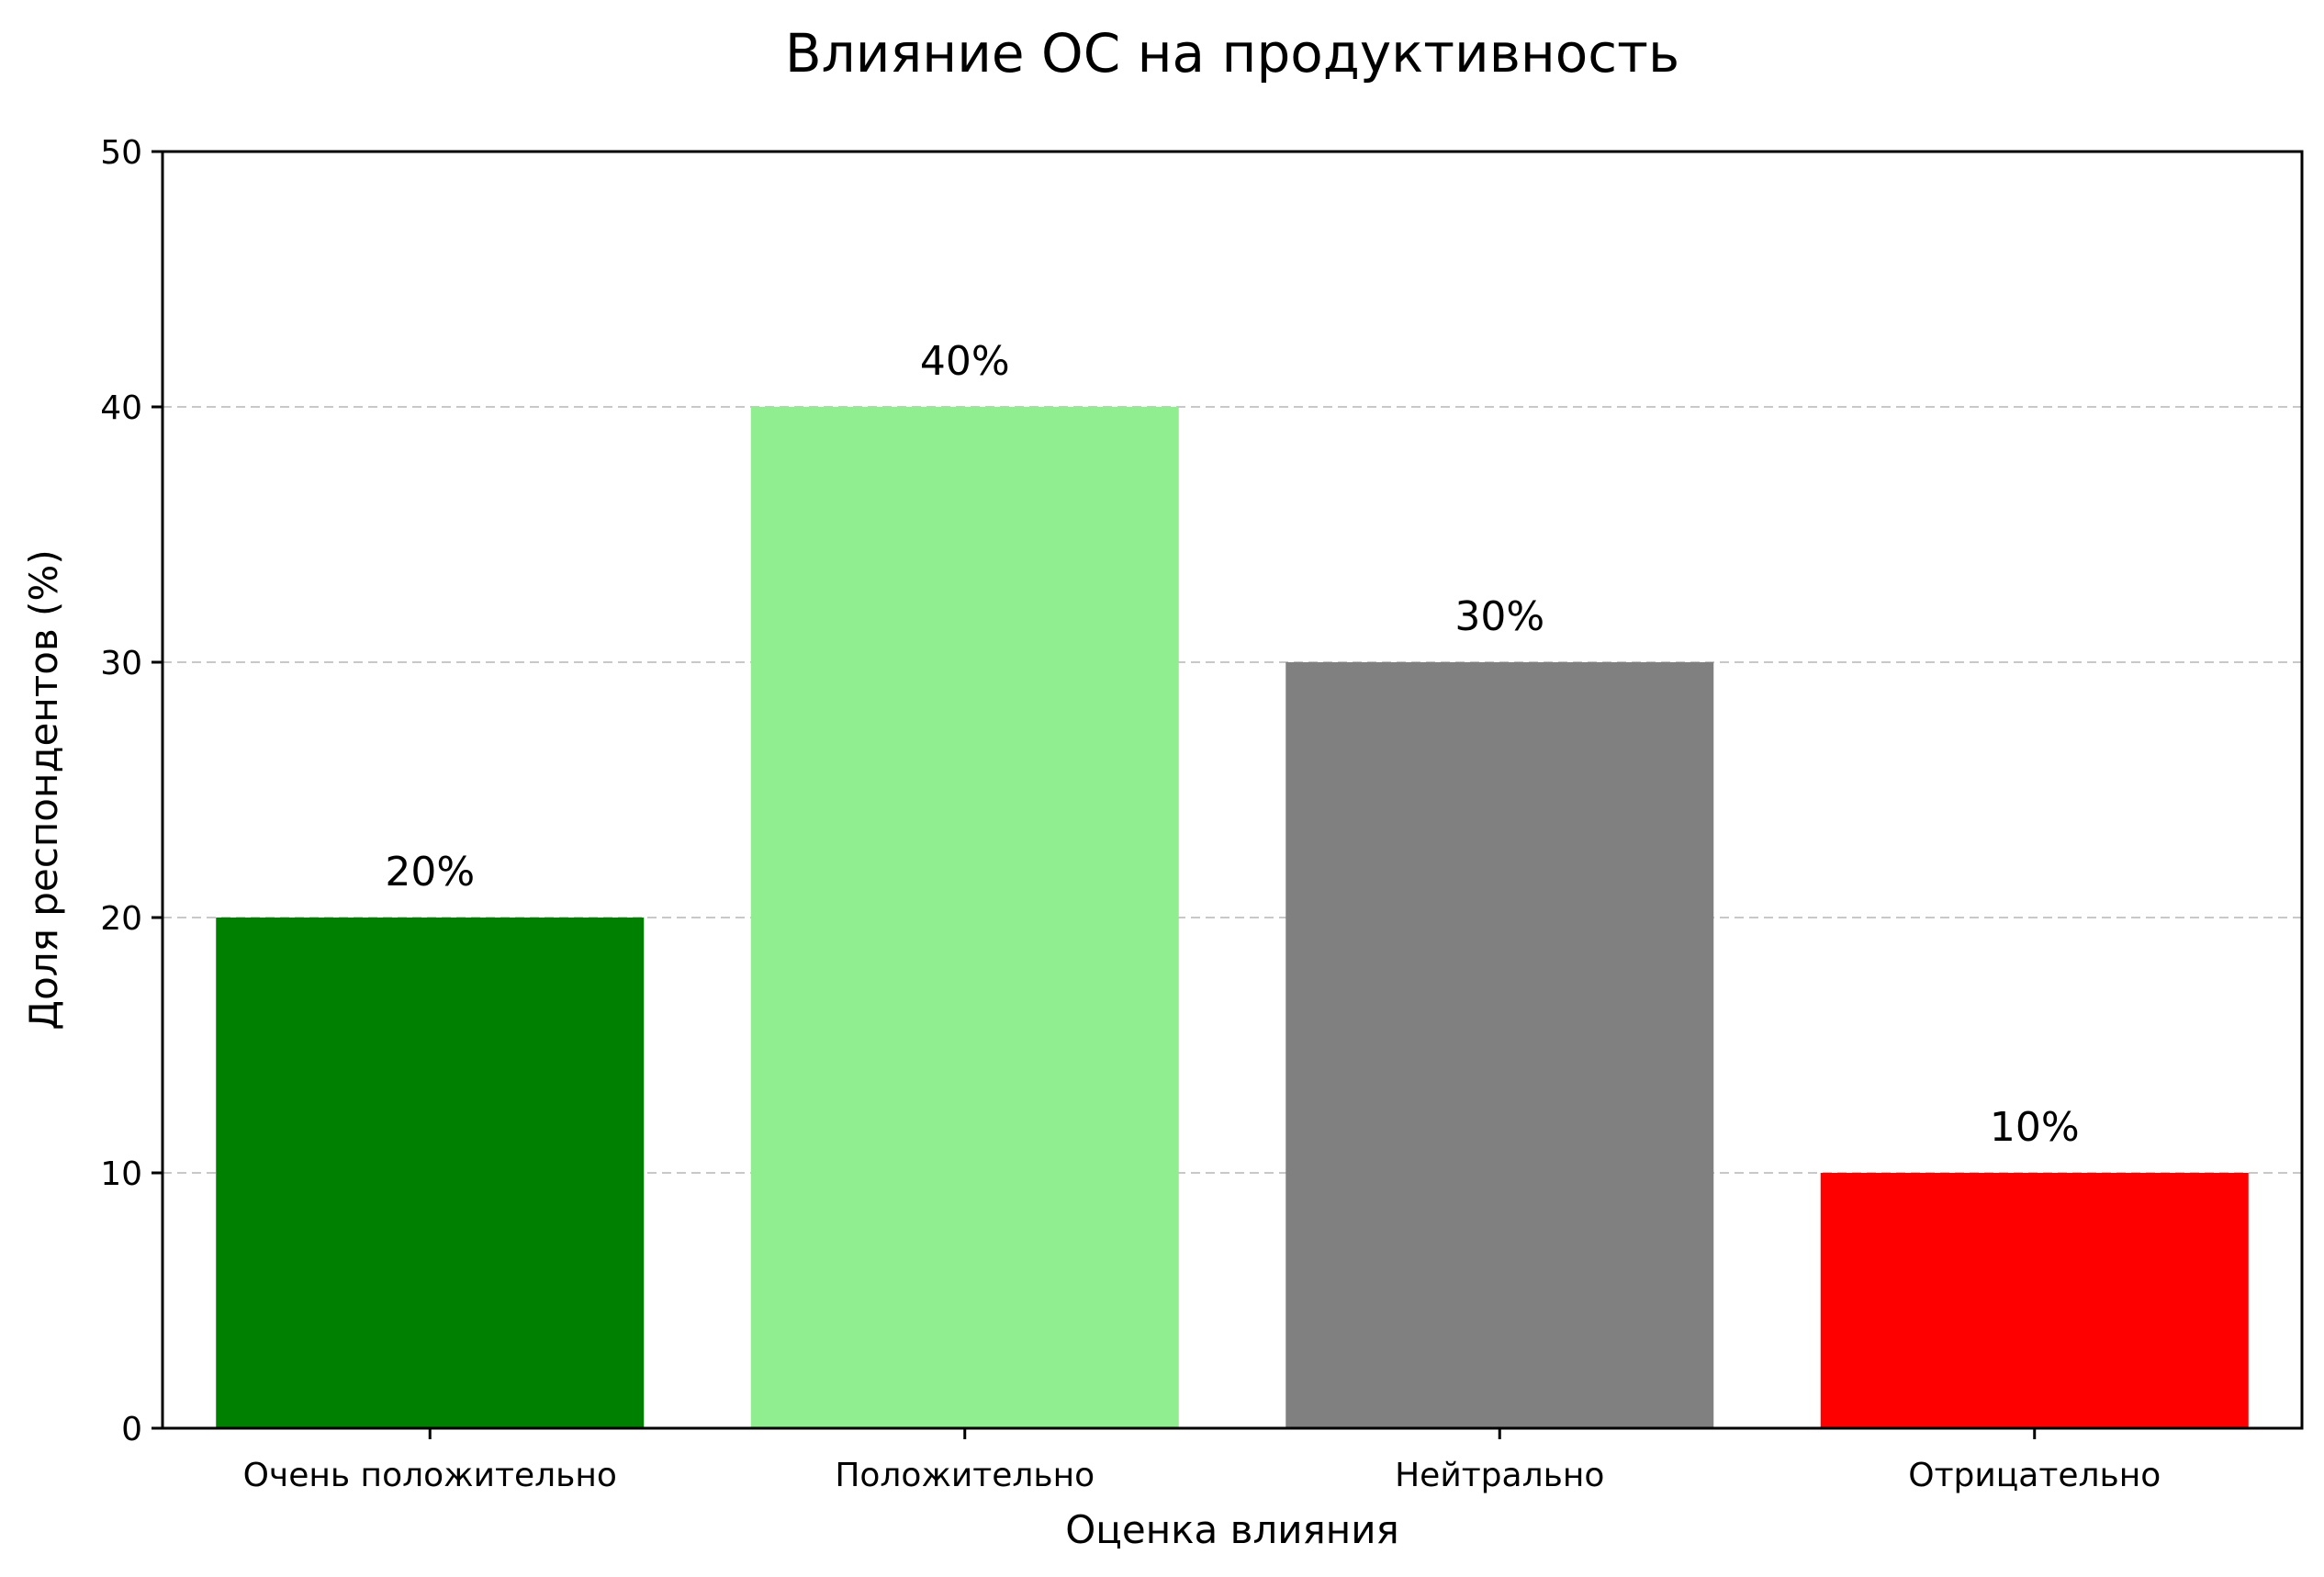  I want to click on bar-value-label: 30%, so click(1499, 616).